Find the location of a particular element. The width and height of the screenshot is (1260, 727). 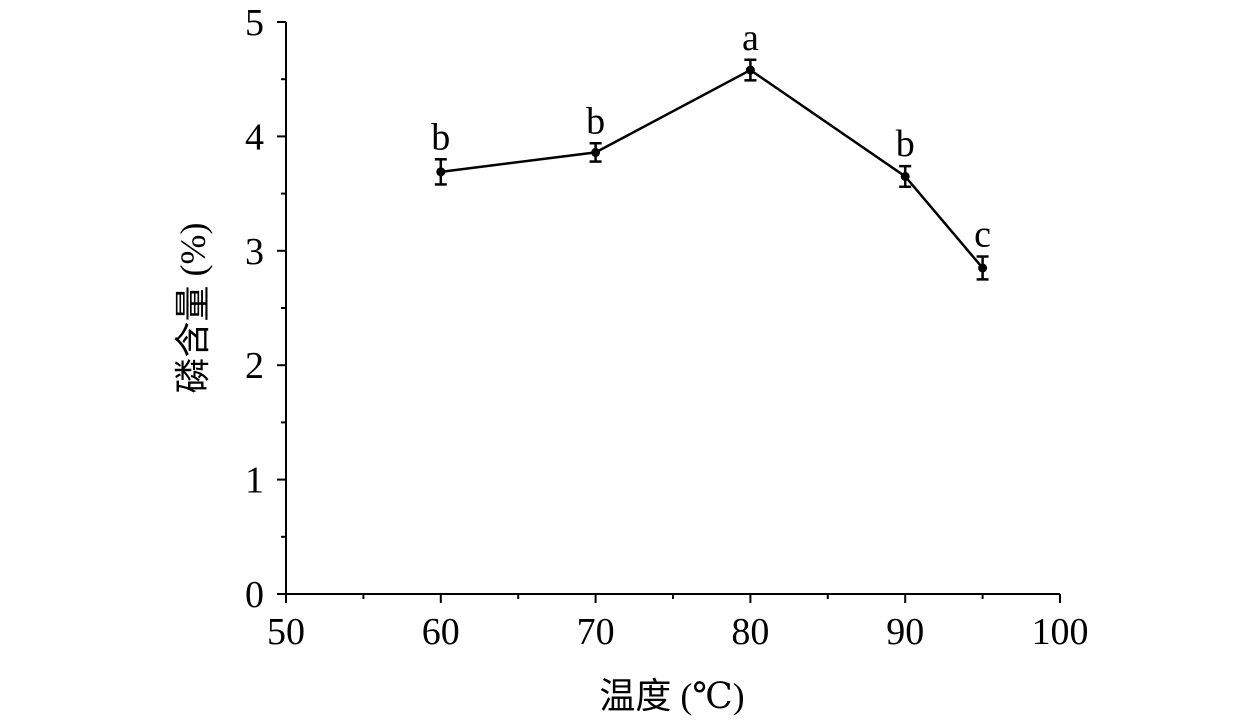

significance-label: a is located at coordinates (750, 38).